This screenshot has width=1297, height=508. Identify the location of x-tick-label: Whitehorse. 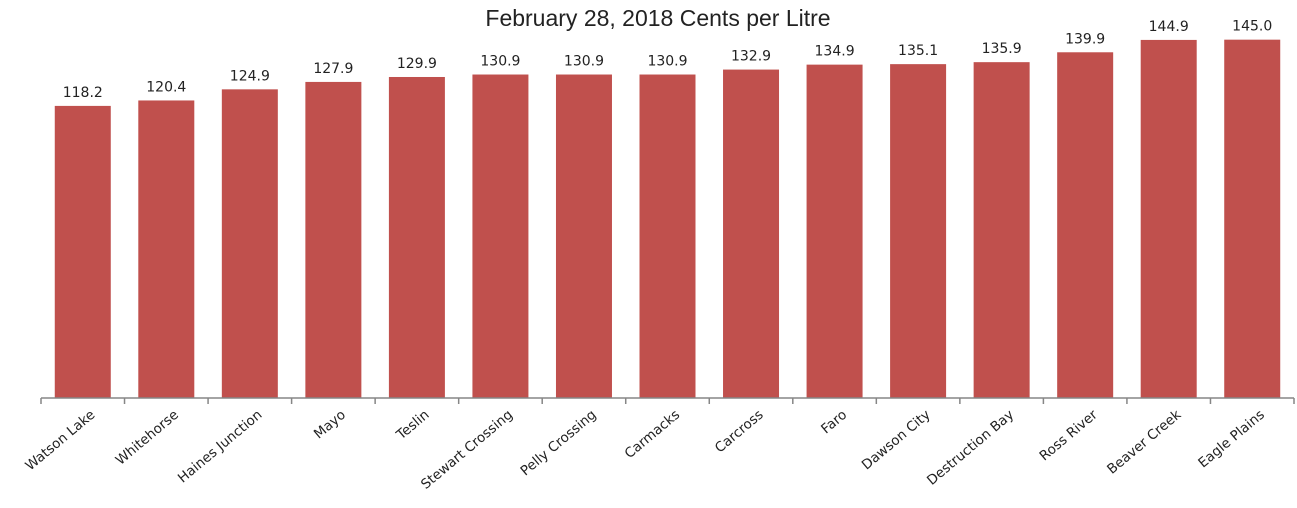
(147, 438).